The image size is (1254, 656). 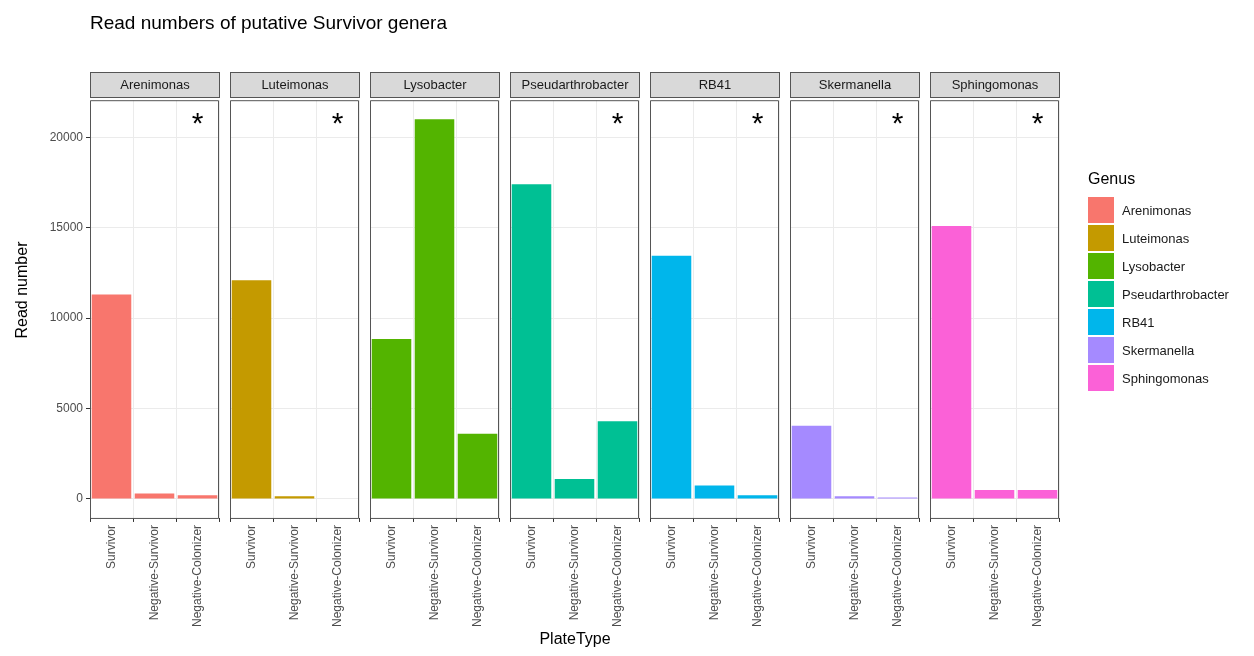 I want to click on text: Lysobacter, so click(x=435, y=84).